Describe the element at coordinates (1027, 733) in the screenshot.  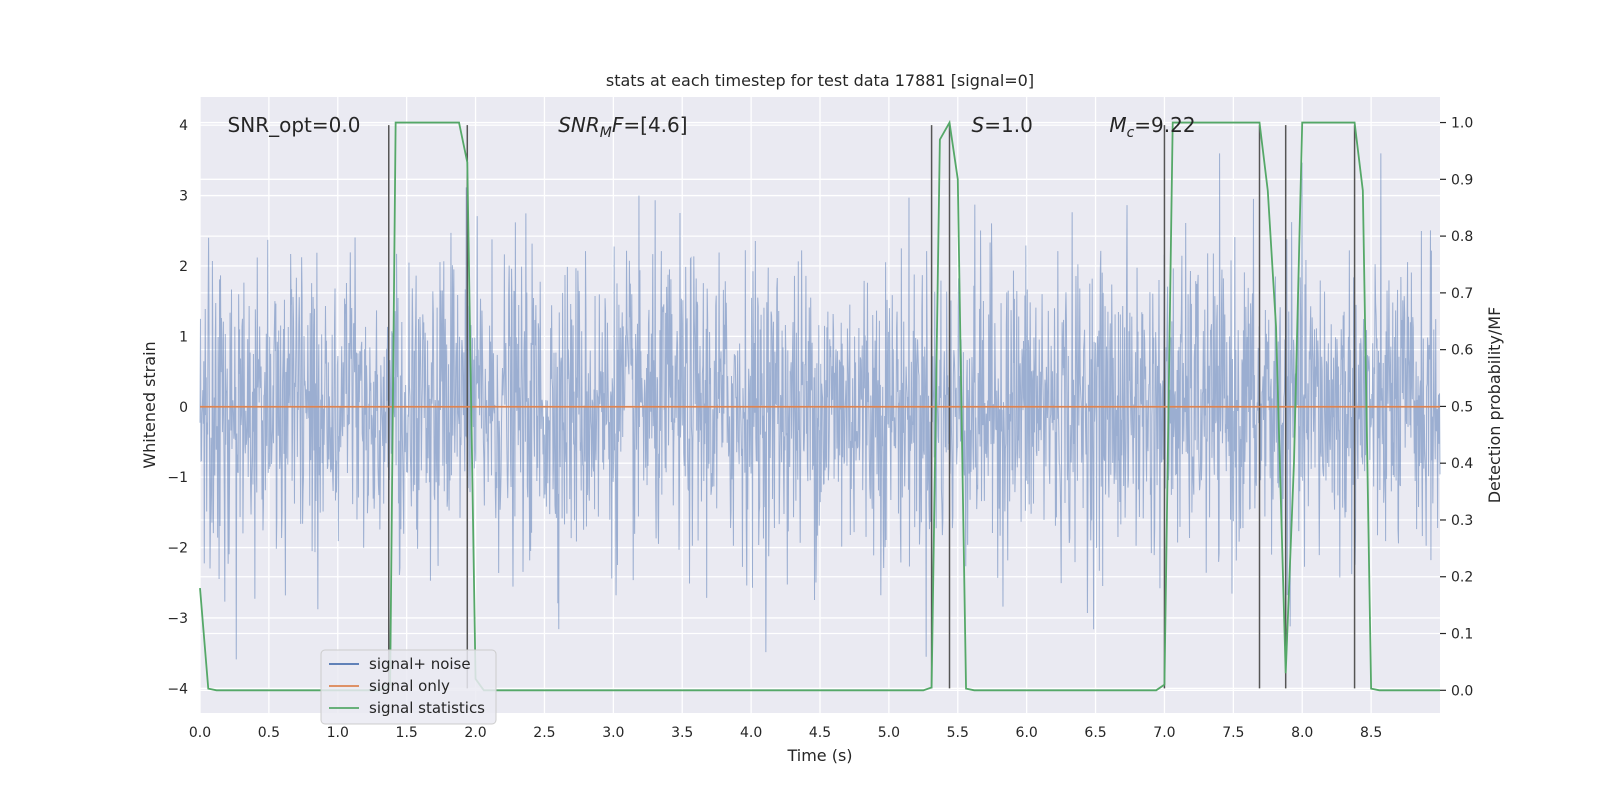
I see `x-tick-label: 6.0` at that location.